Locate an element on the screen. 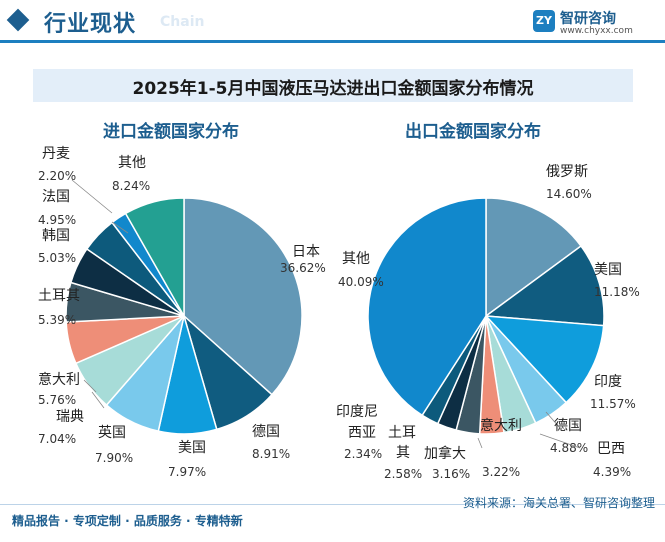 This screenshot has height=542, width=665. pie-1-value-1: 11.18% is located at coordinates (617, 292).